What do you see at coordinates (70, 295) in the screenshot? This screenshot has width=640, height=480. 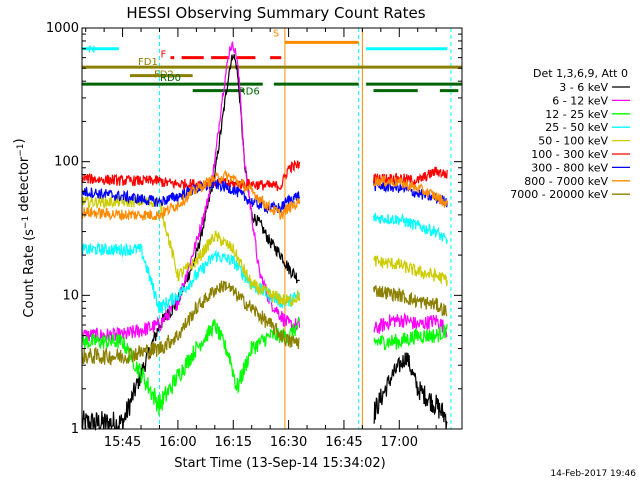 I see `y-tick-label: 10` at bounding box center [70, 295].